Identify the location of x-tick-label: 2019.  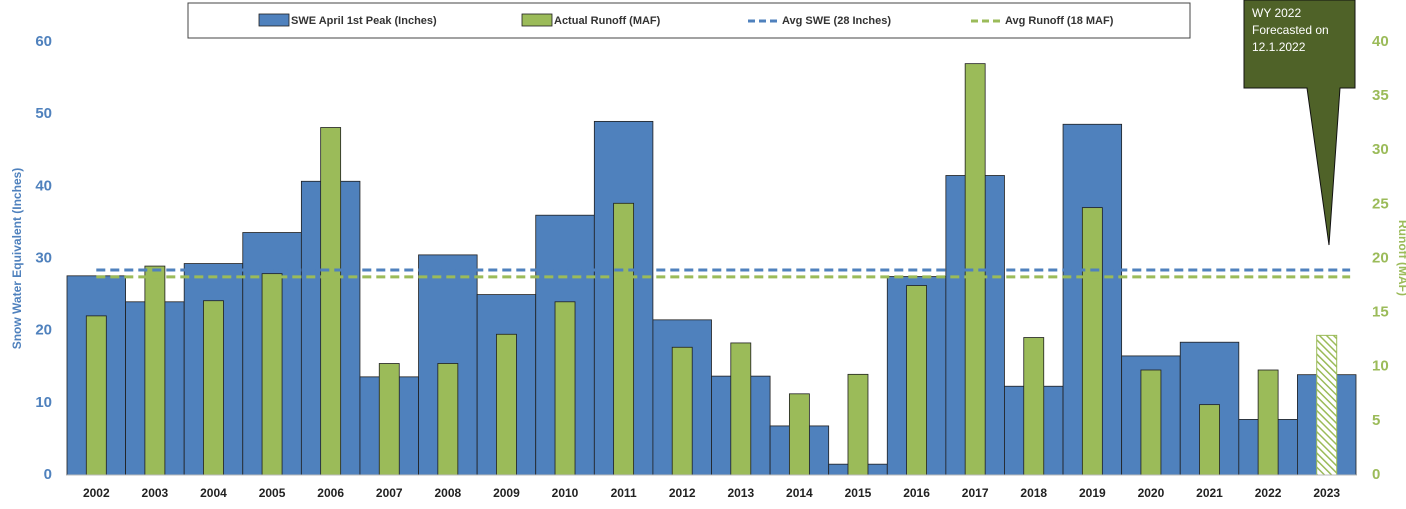
(1092, 493).